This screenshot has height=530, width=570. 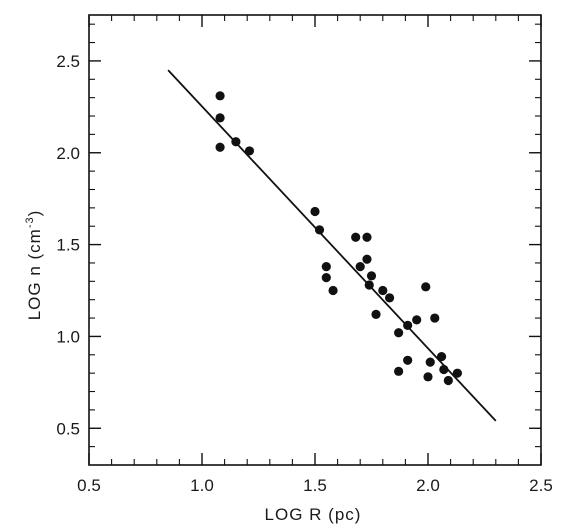 What do you see at coordinates (541, 485) in the screenshot?
I see `x-tick-label: 2.5` at bounding box center [541, 485].